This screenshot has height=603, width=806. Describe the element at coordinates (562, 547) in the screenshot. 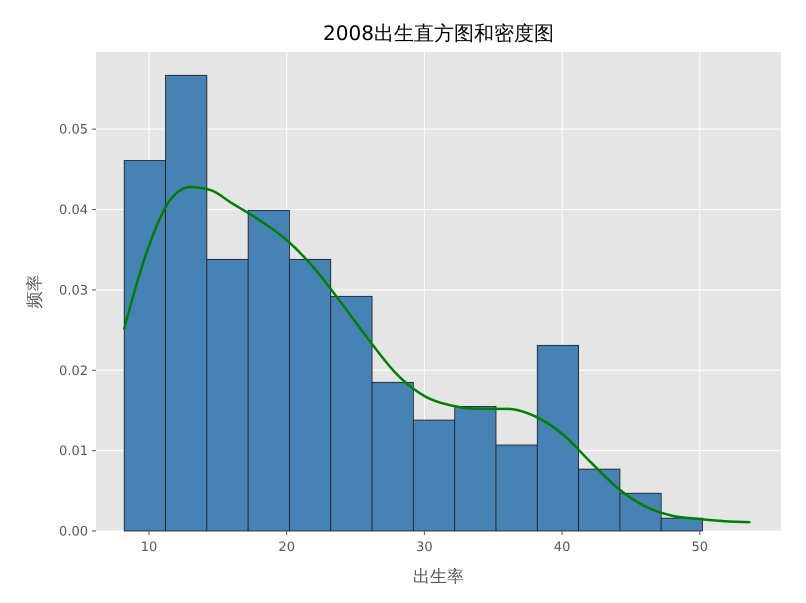

I see `x-tick-label: 40` at that location.